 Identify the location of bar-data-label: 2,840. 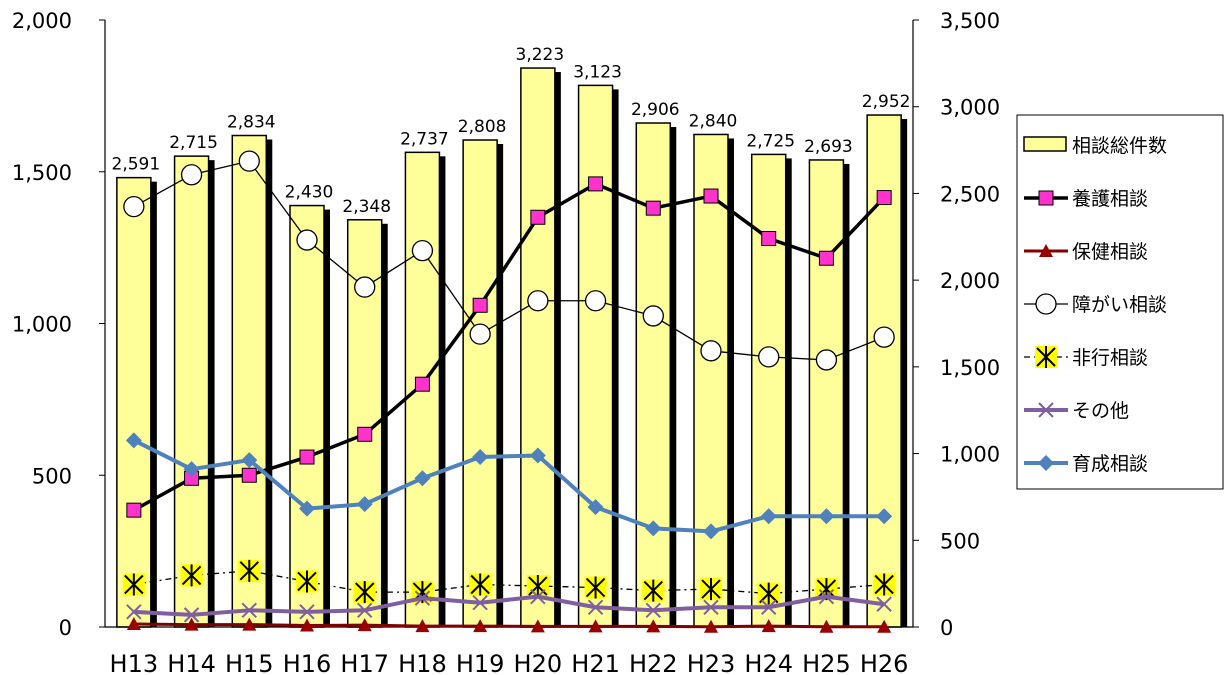
(713, 121).